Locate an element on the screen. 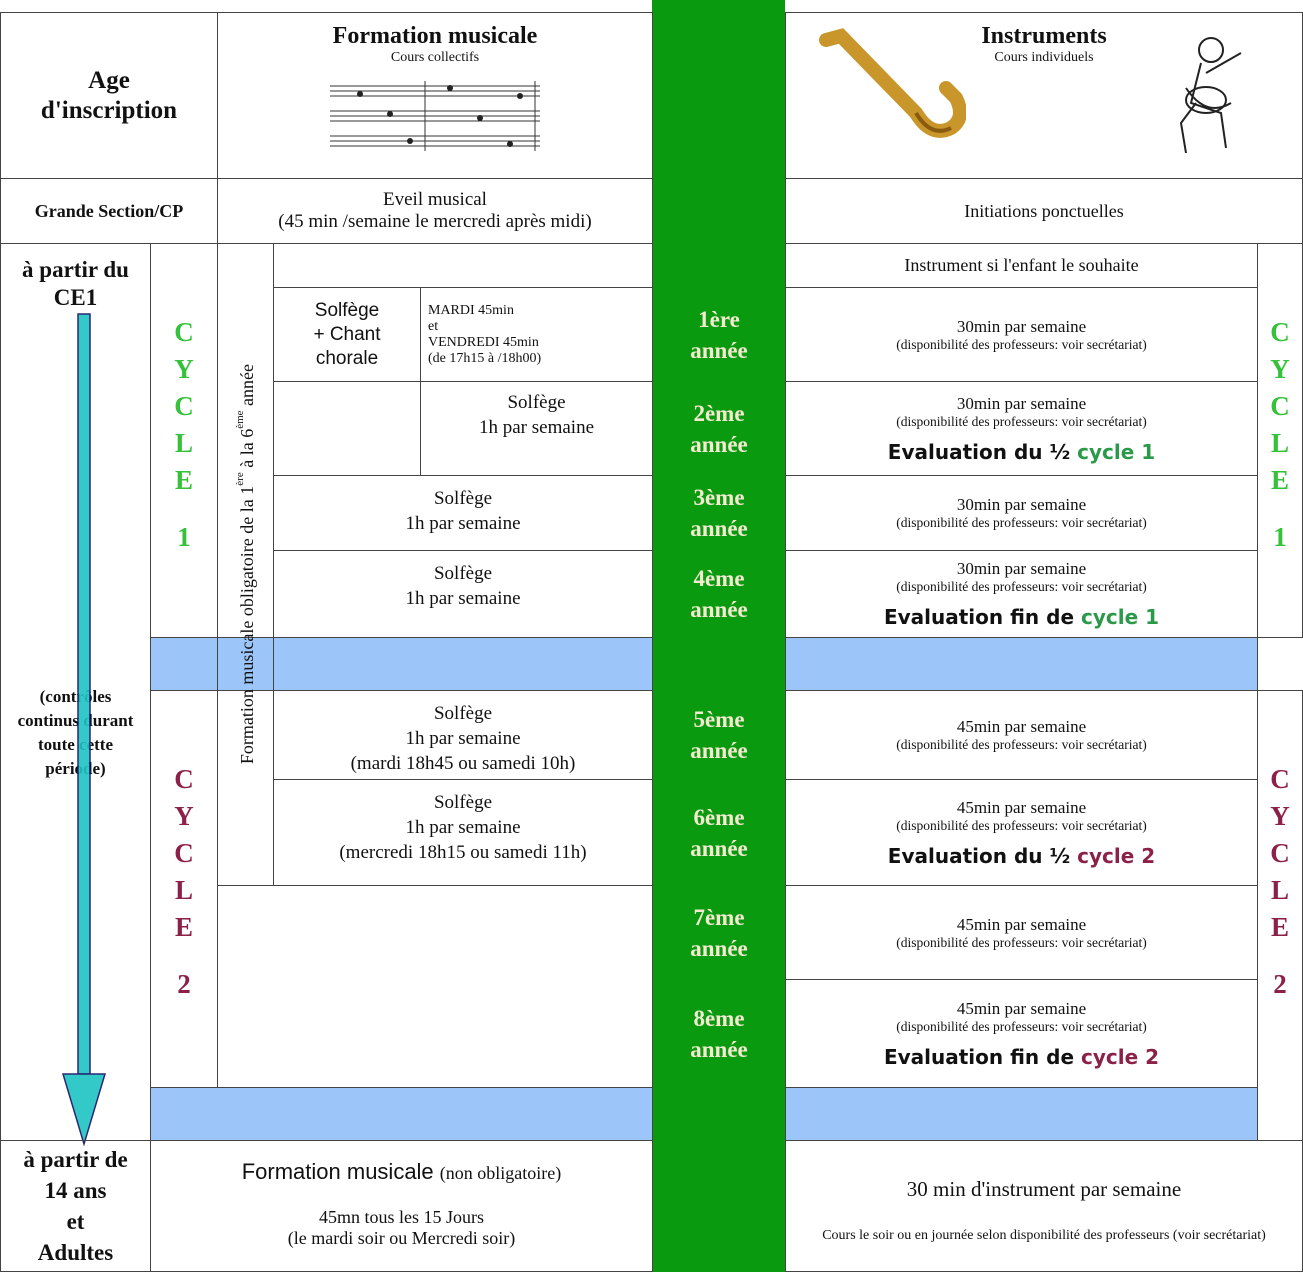 This screenshot has height=1272, width=1303. cycle-1-left: CYCLE 1 is located at coordinates (184, 440).